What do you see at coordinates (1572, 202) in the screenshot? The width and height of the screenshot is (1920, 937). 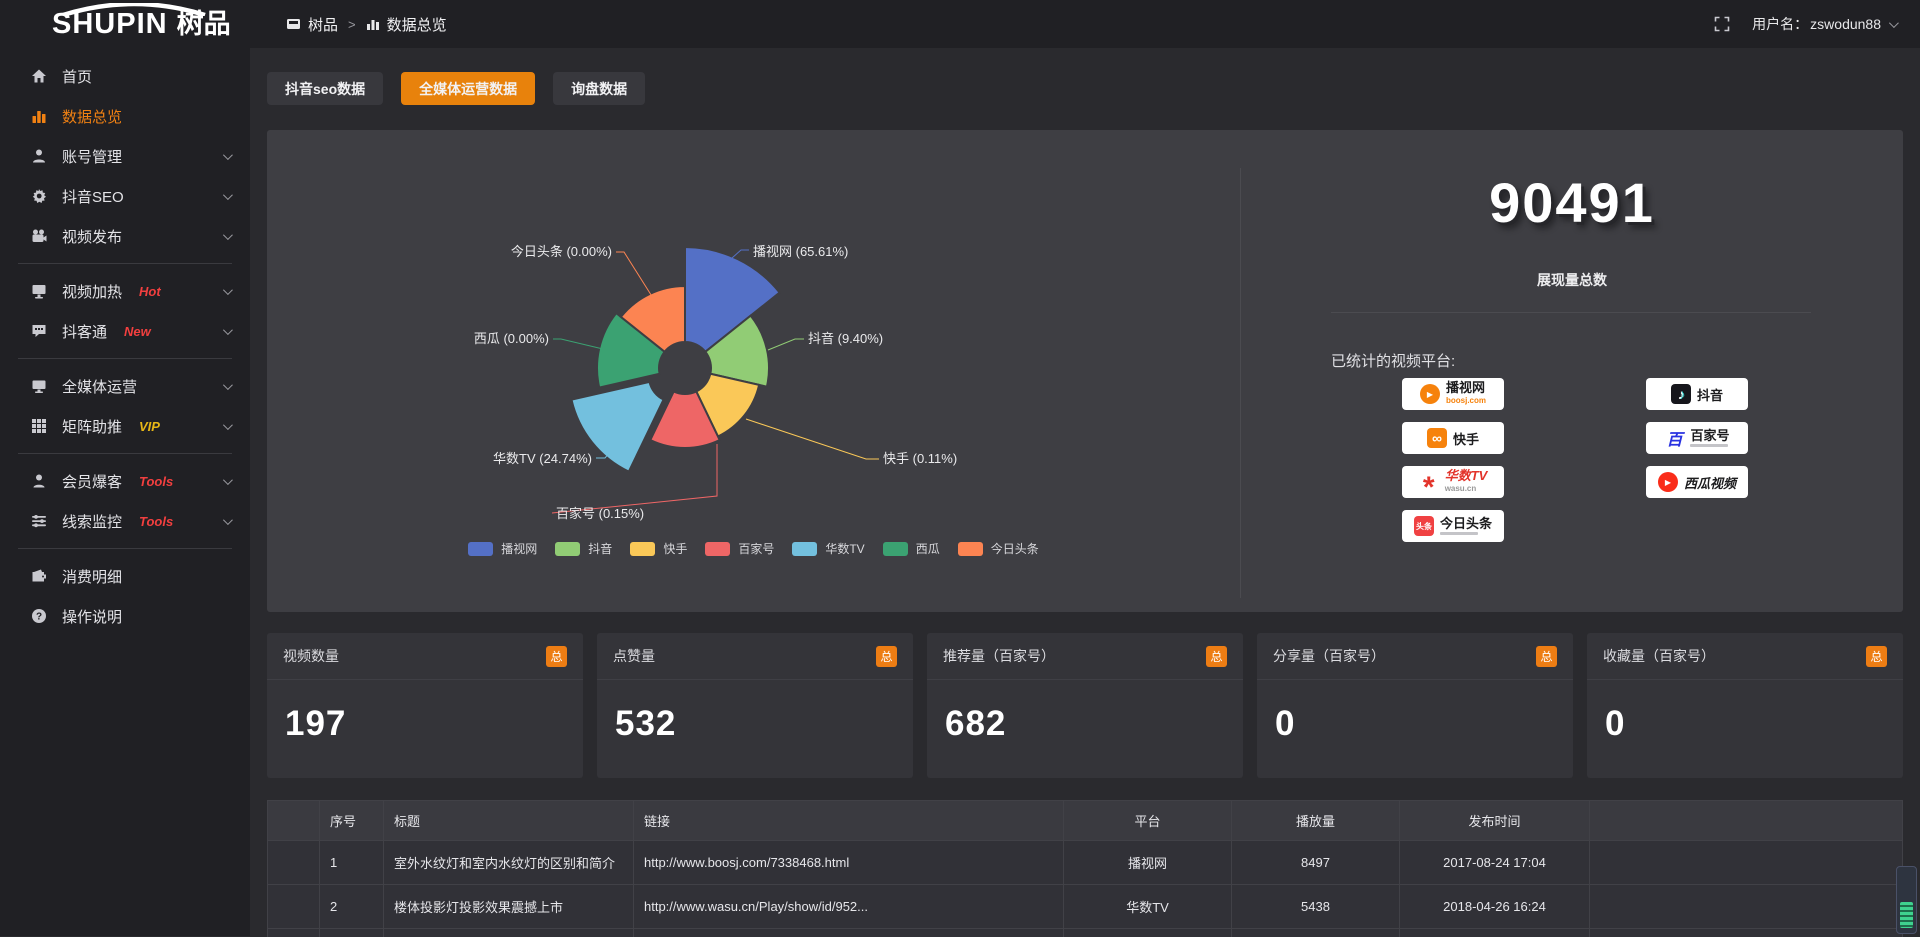 I see `total-impressions-value: 90491` at bounding box center [1572, 202].